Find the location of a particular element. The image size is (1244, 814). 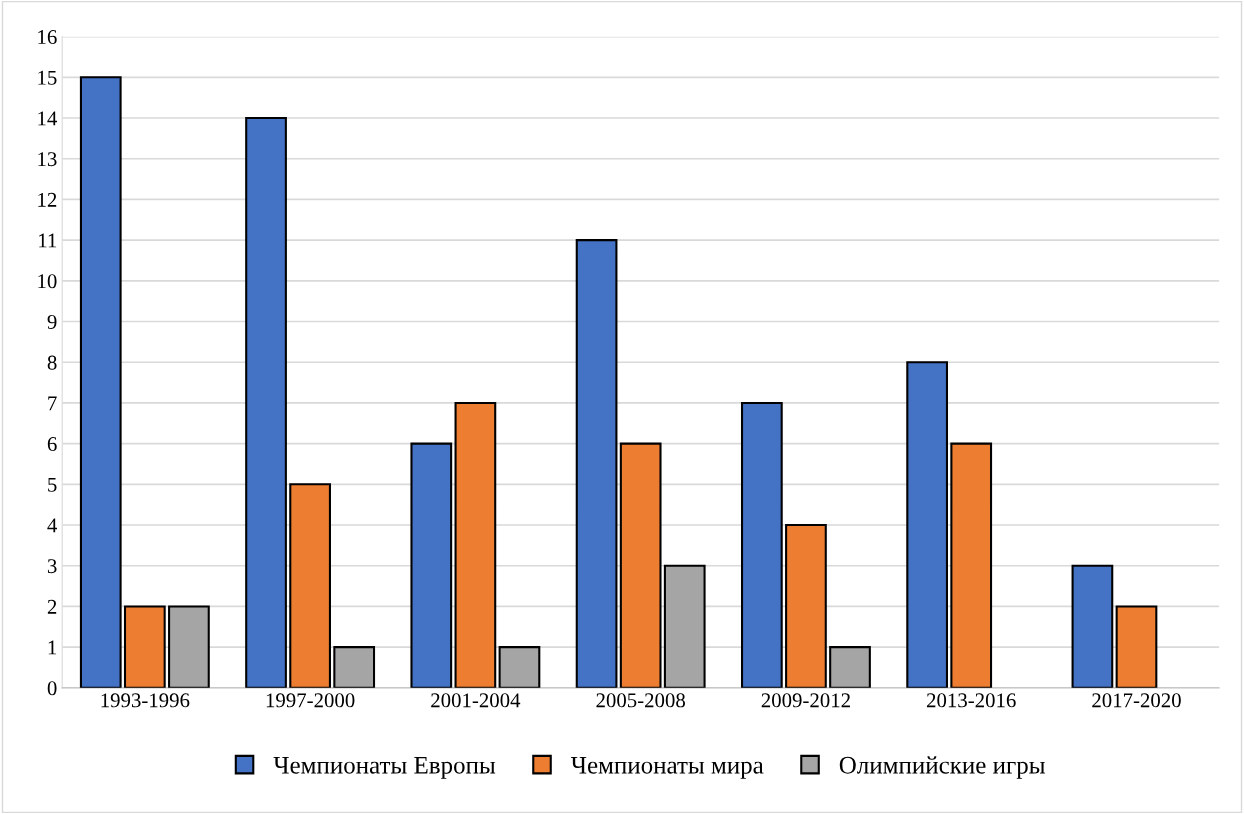

y-tick-label: 12 is located at coordinates (47, 199).